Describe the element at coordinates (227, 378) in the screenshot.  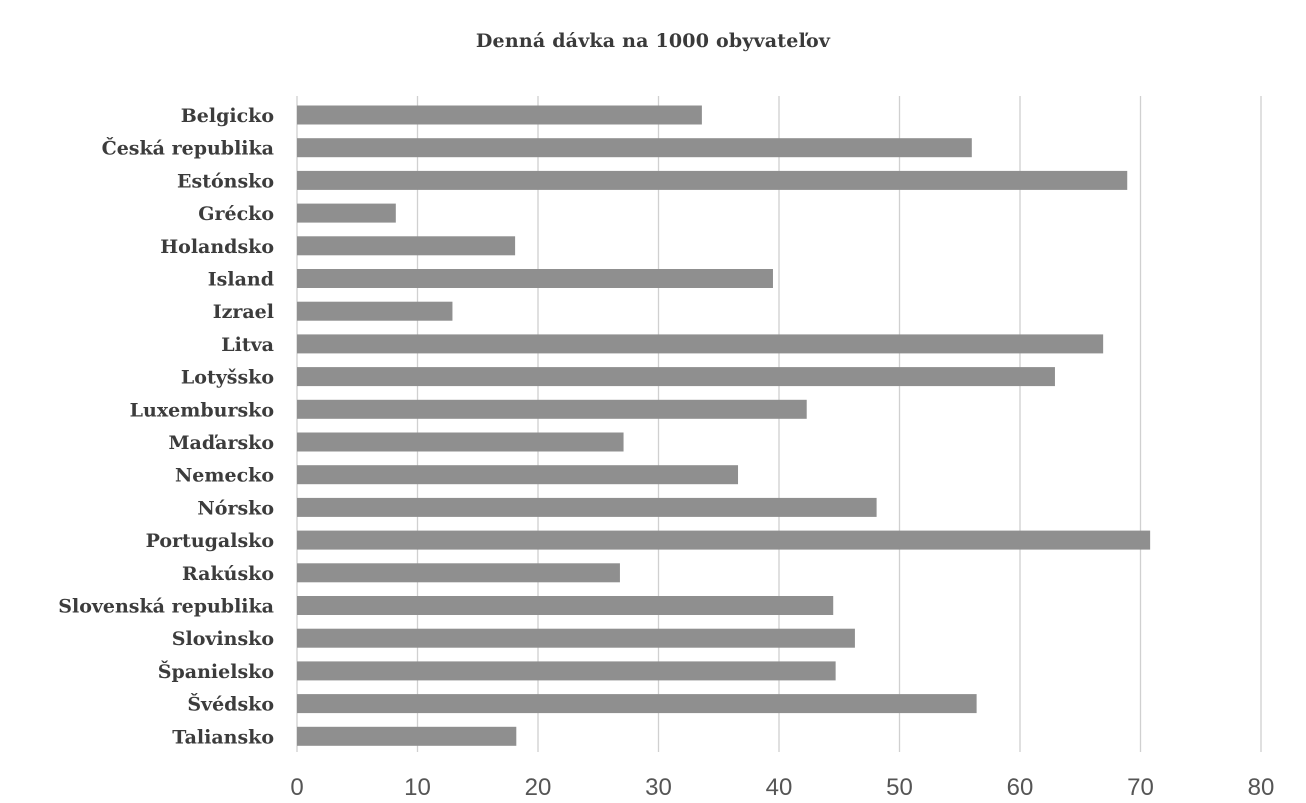
I see `category-label: Lotyšsko` at that location.